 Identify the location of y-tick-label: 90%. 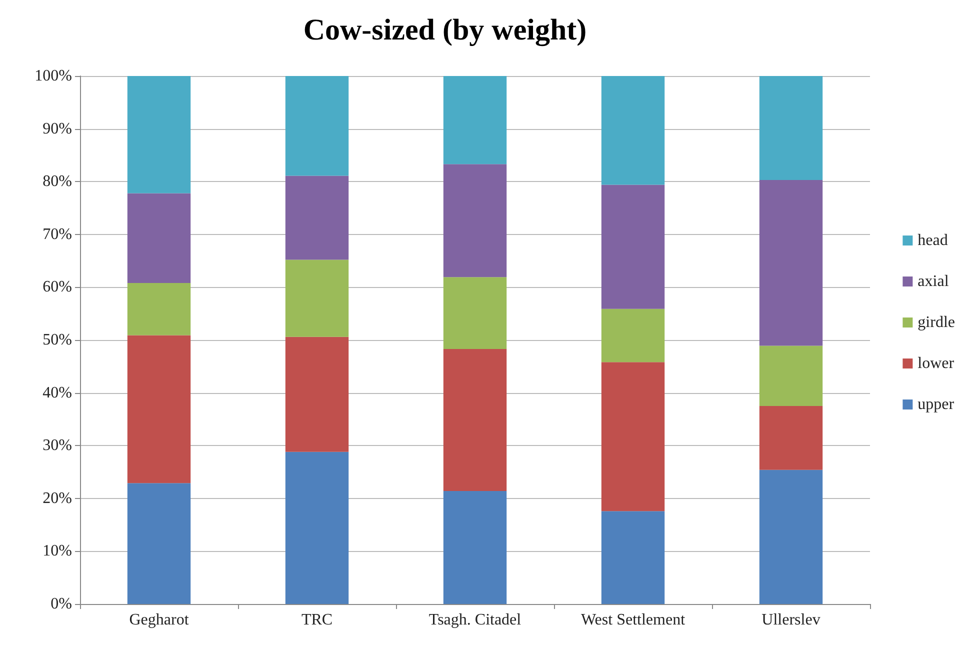
(57, 129).